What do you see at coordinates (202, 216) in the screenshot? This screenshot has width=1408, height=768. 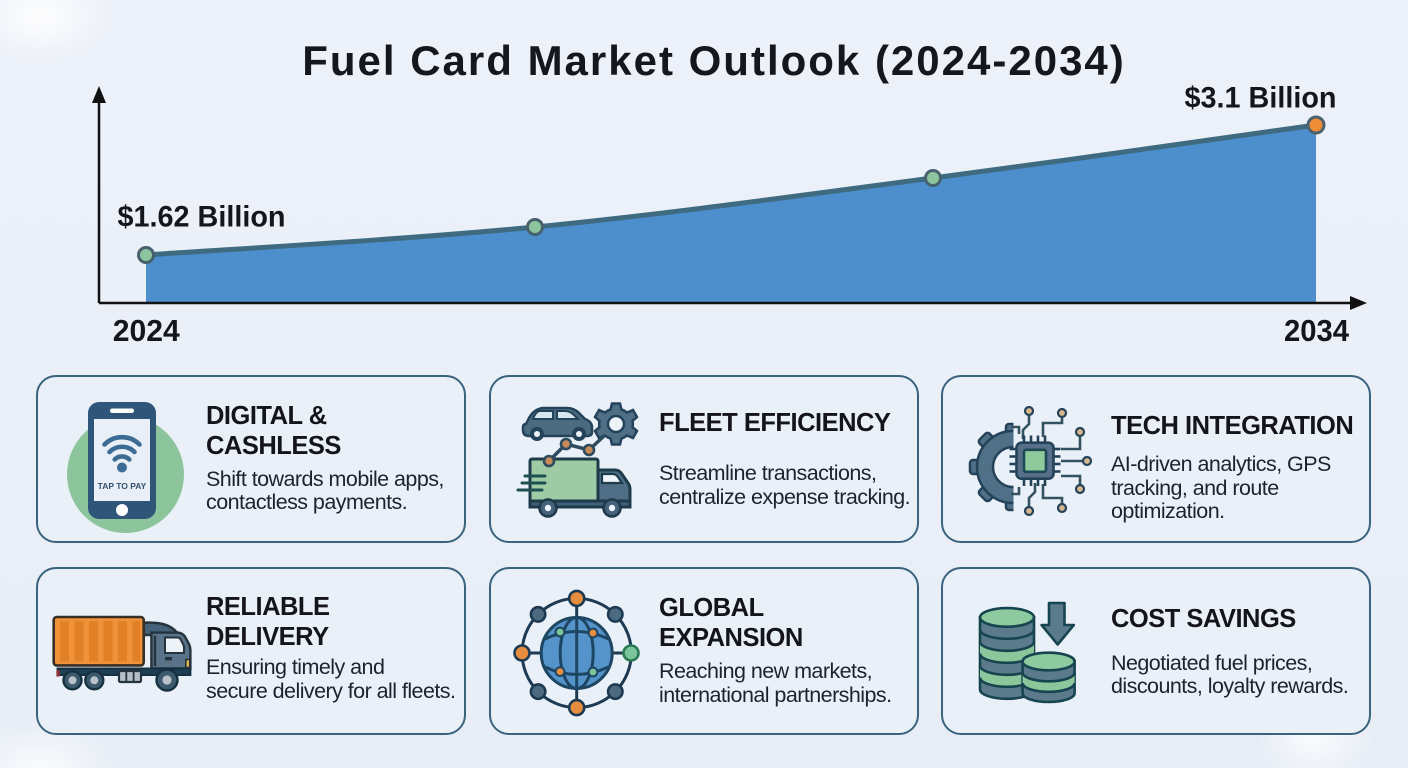 I see `svg-text: $1.62 Billion` at bounding box center [202, 216].